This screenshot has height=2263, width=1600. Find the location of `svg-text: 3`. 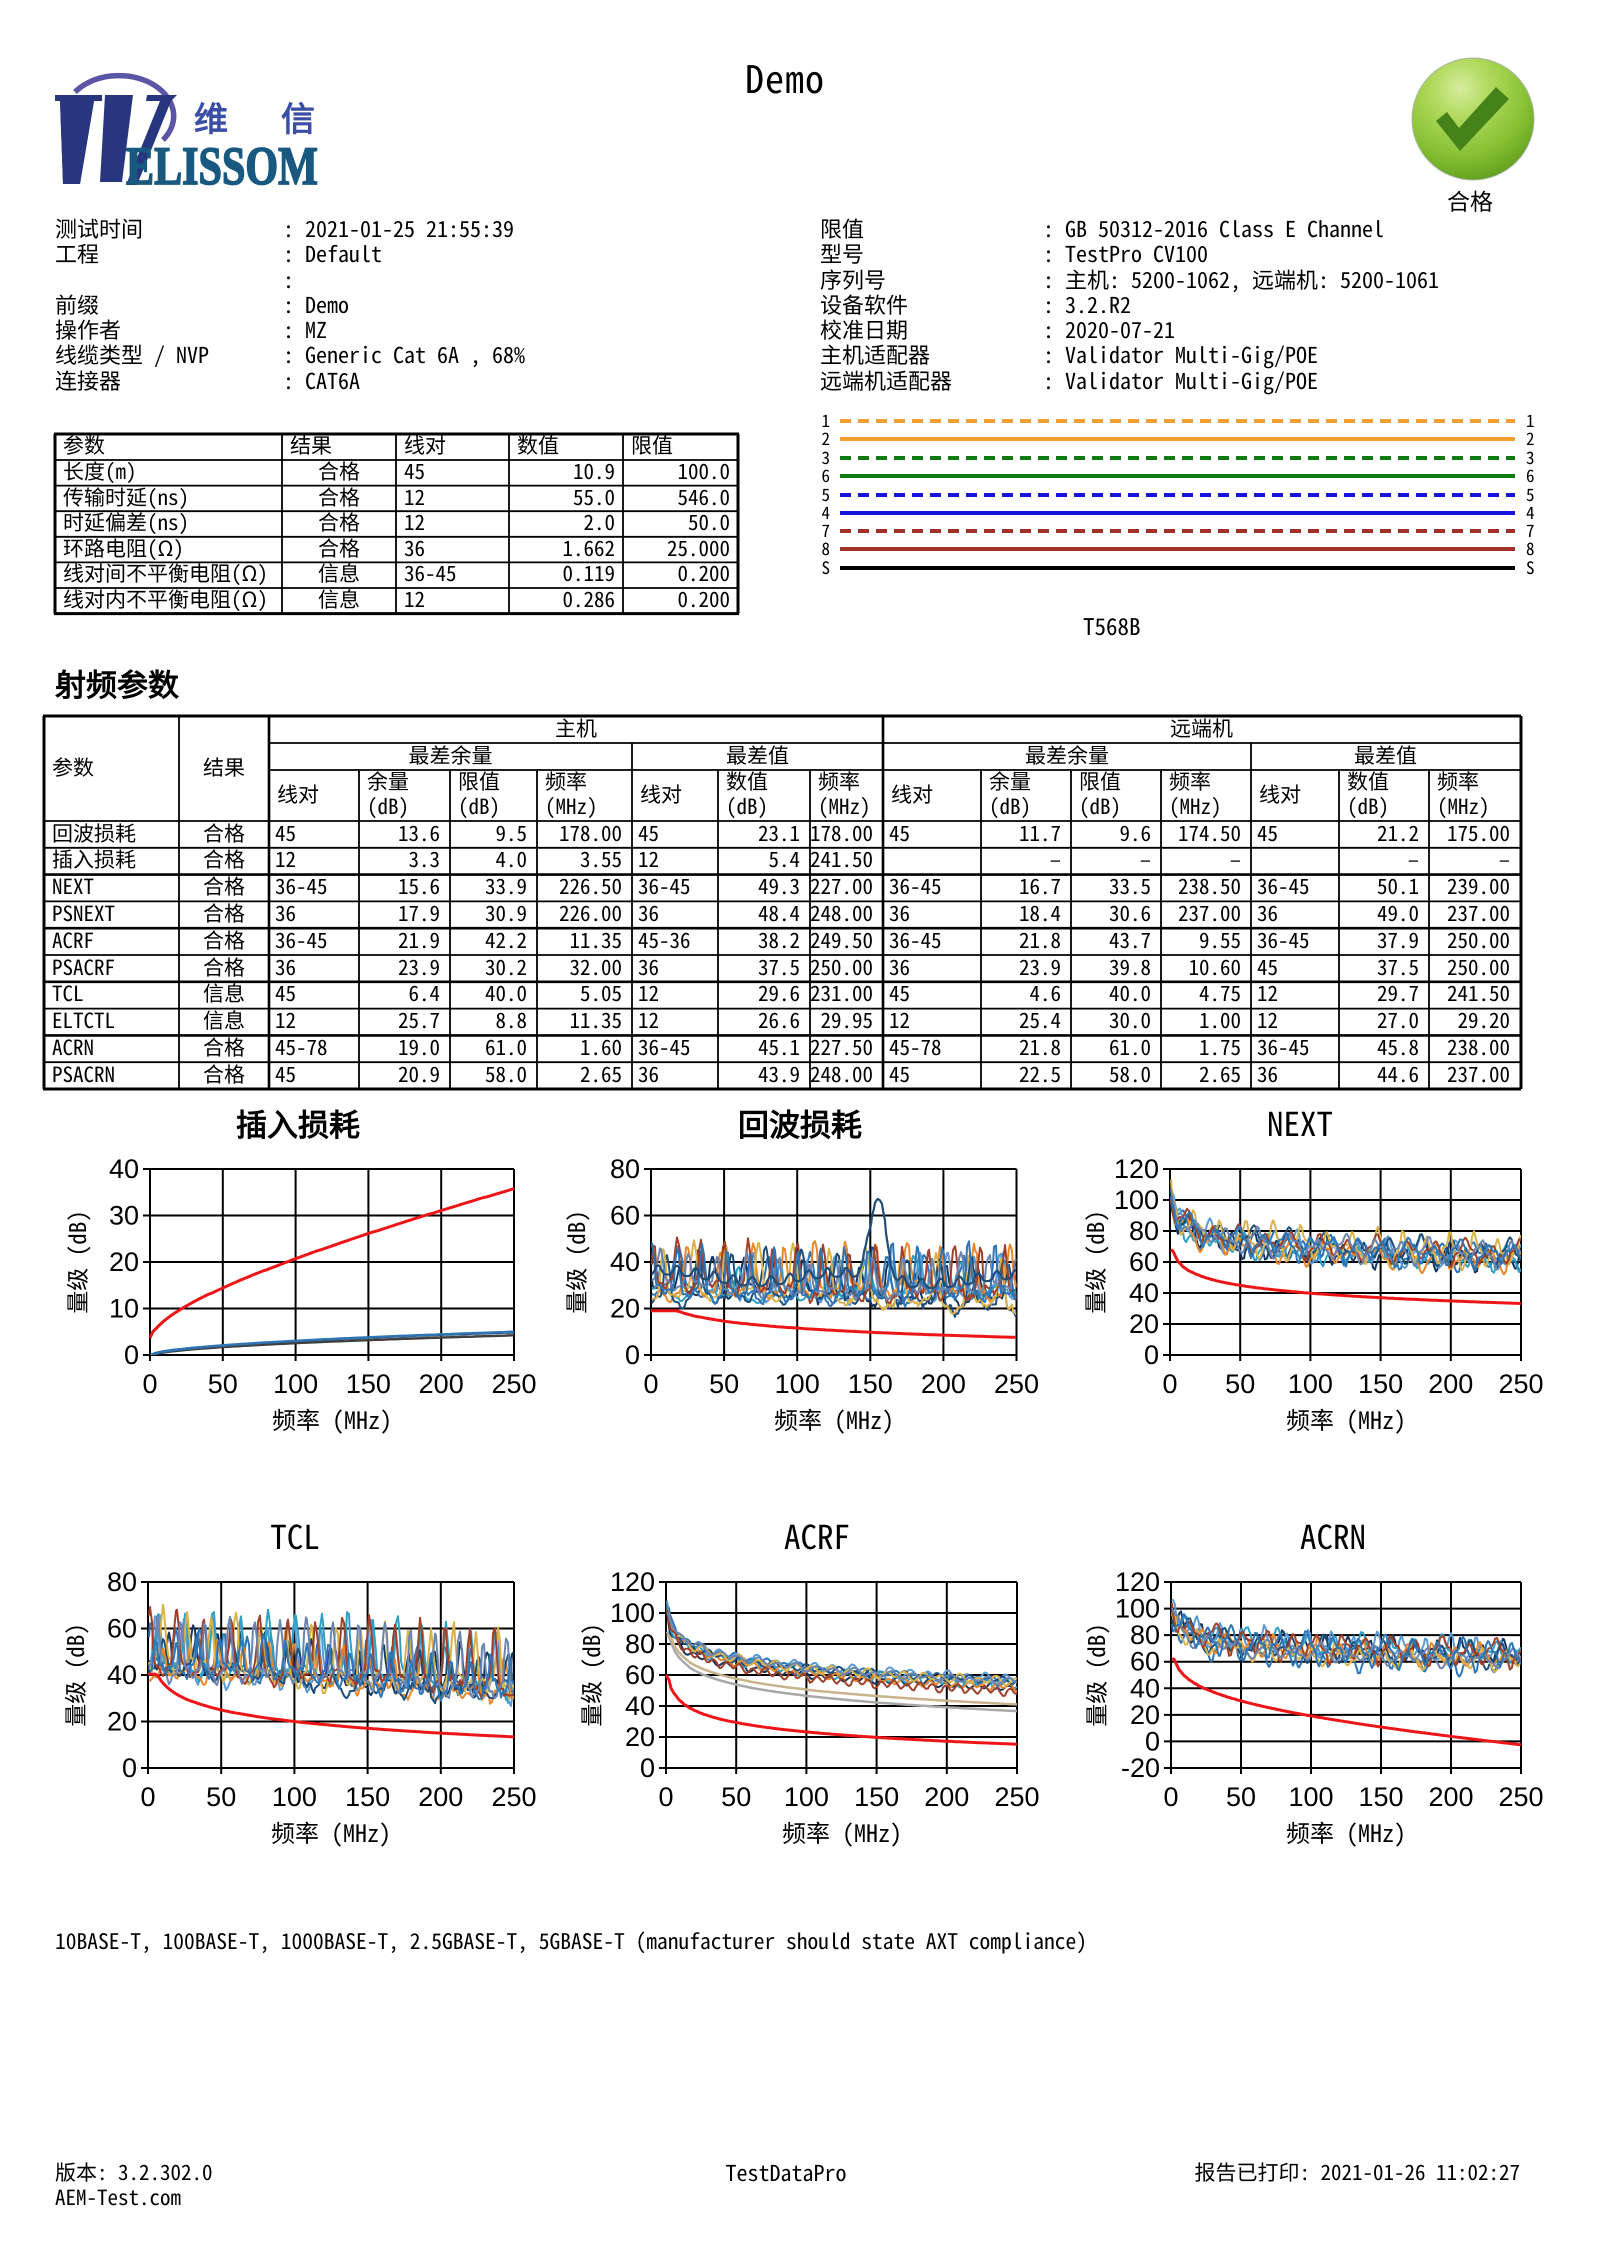

svg-text: 3 is located at coordinates (1530, 456).